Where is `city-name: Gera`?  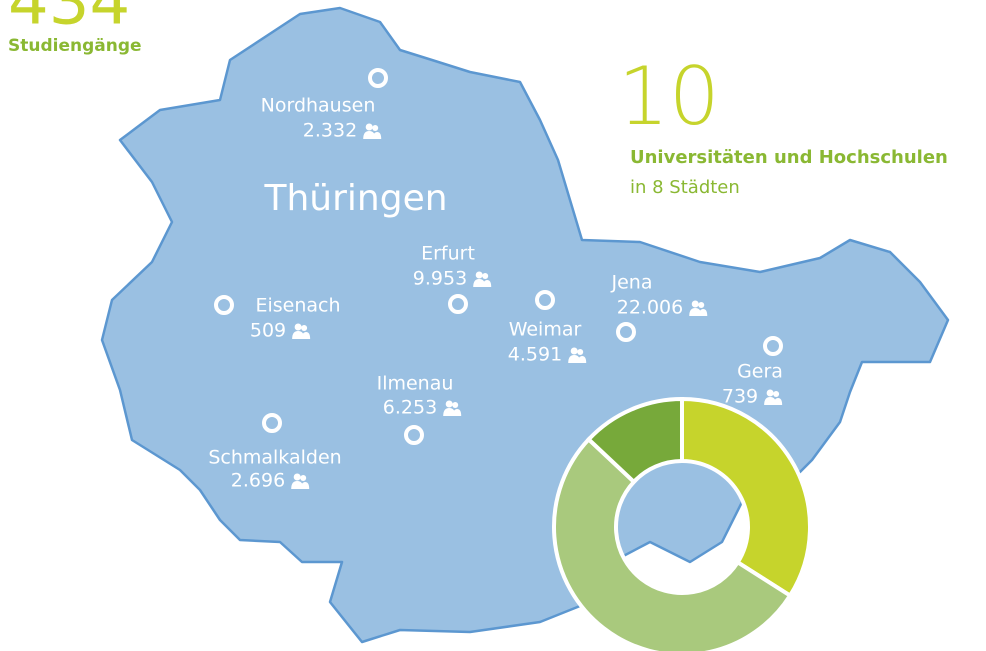
city-name: Gera is located at coordinates (760, 372).